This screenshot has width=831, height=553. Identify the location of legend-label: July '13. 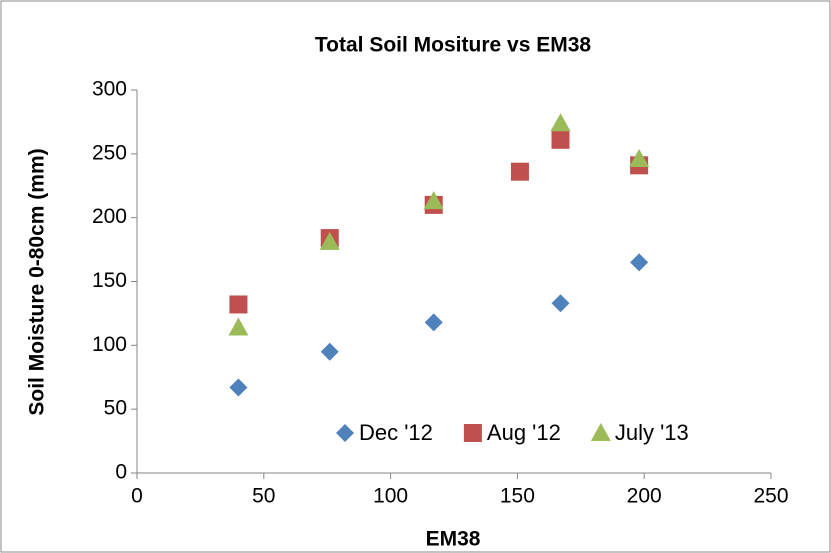
(652, 432).